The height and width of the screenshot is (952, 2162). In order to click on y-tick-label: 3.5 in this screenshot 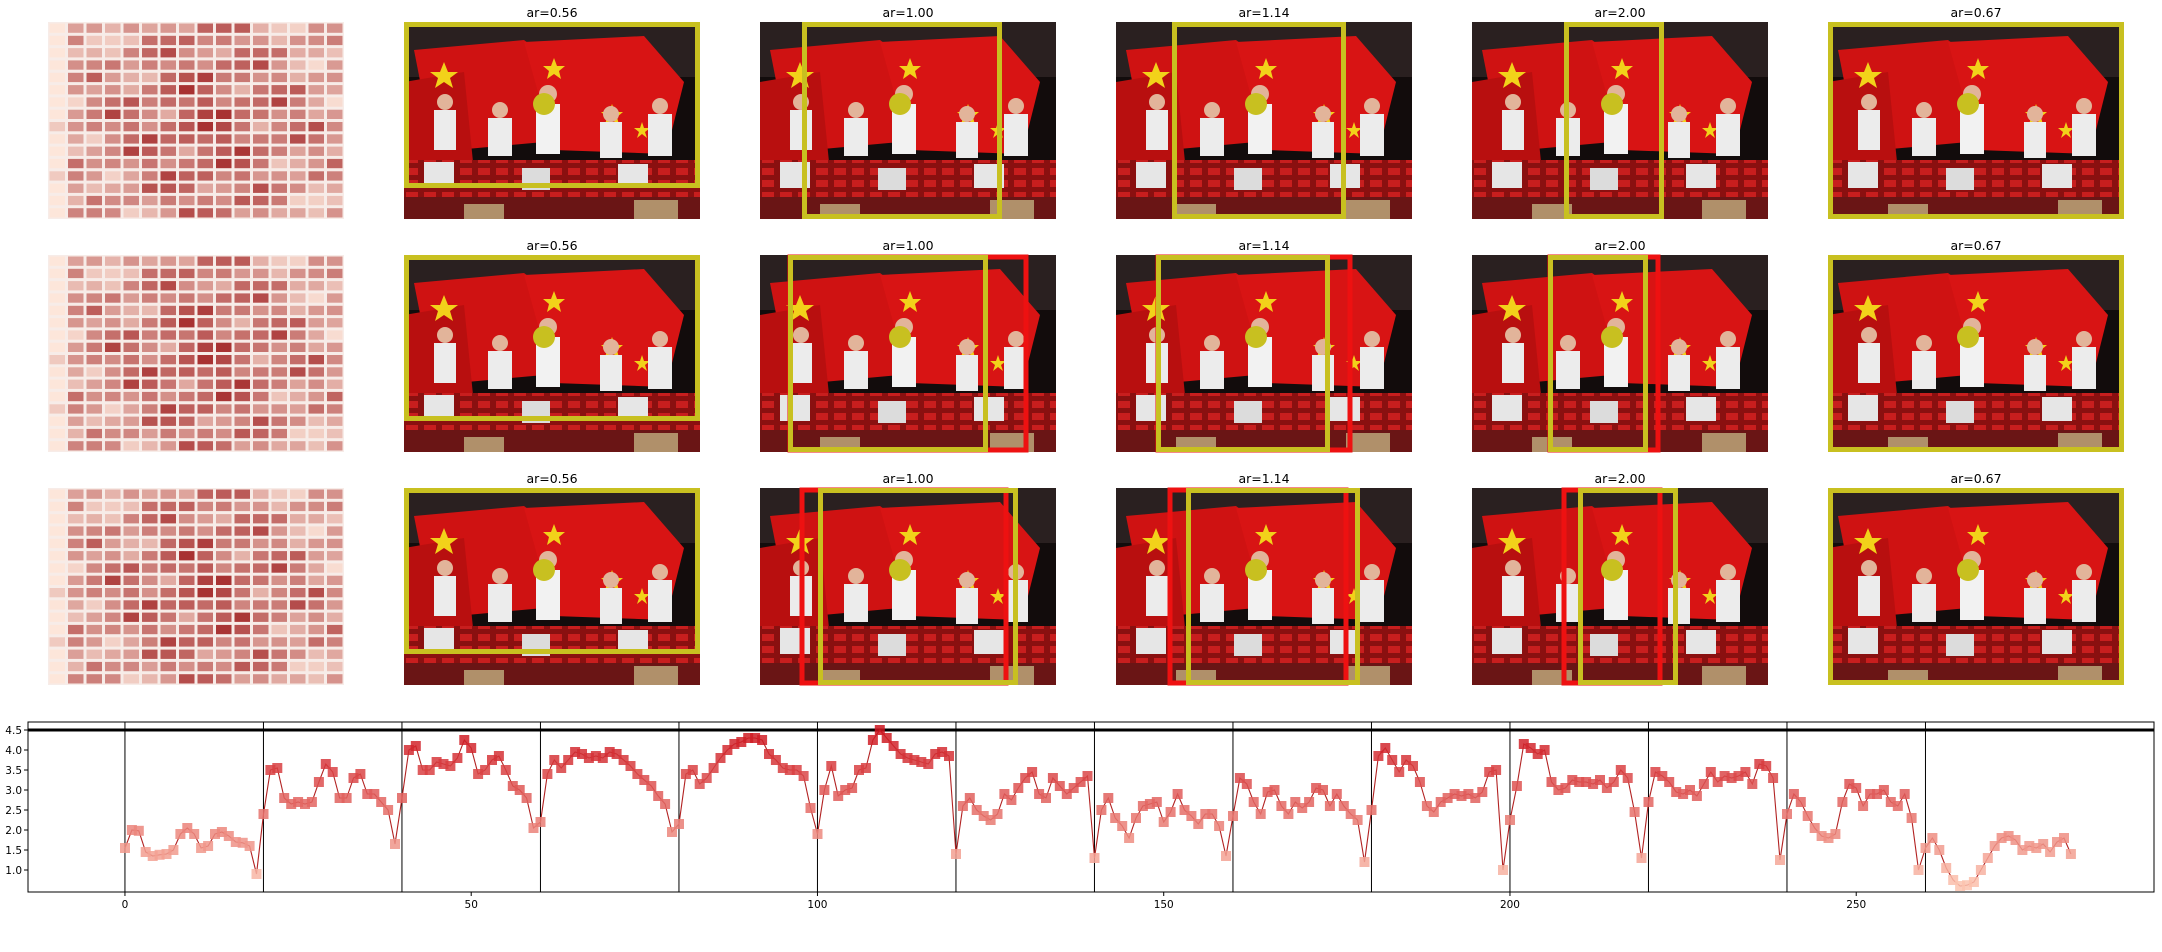, I will do `click(13, 771)`.